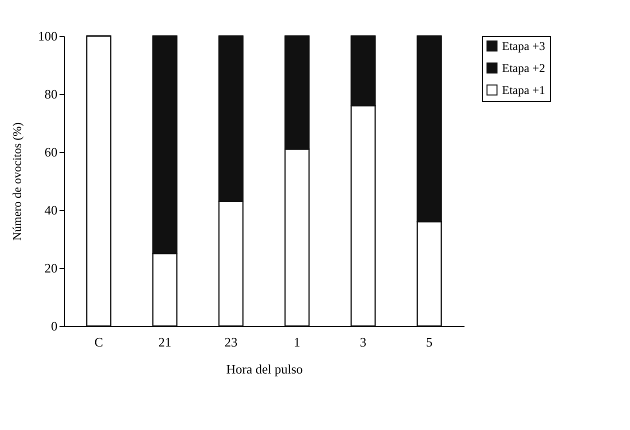  What do you see at coordinates (297, 342) in the screenshot?
I see `x-tick-label: 1` at bounding box center [297, 342].